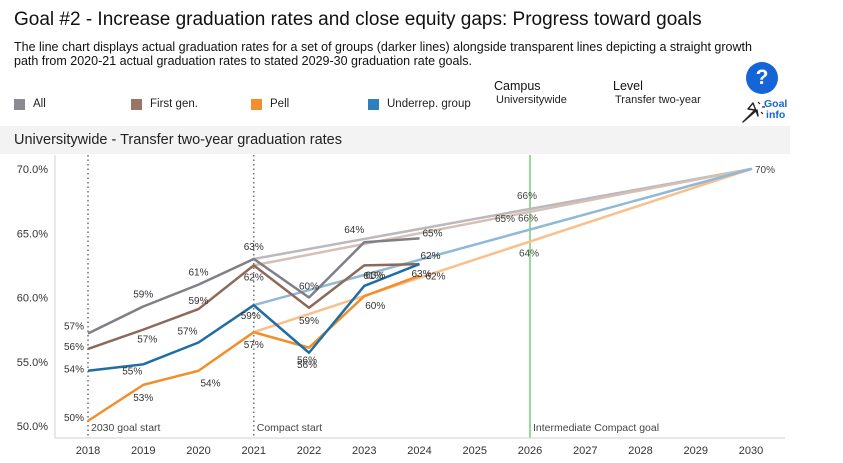 Image resolution: width=843 pixels, height=463 pixels. I want to click on goal-info-line1: Goal, so click(776, 104).